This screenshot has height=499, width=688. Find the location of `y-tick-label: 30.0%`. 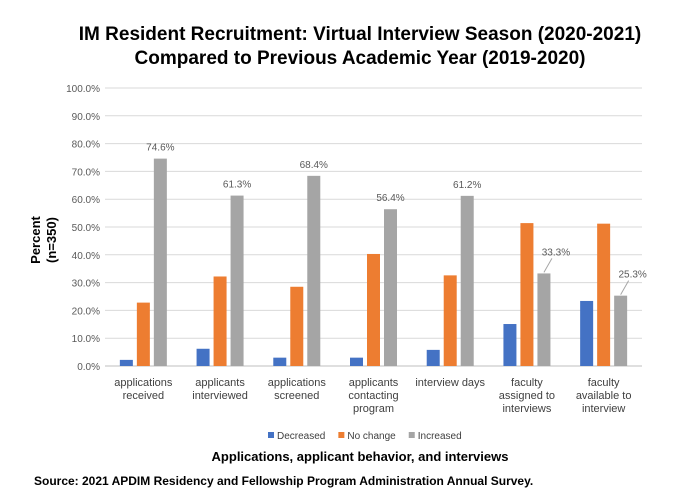

y-tick-label: 30.0% is located at coordinates (86, 284).